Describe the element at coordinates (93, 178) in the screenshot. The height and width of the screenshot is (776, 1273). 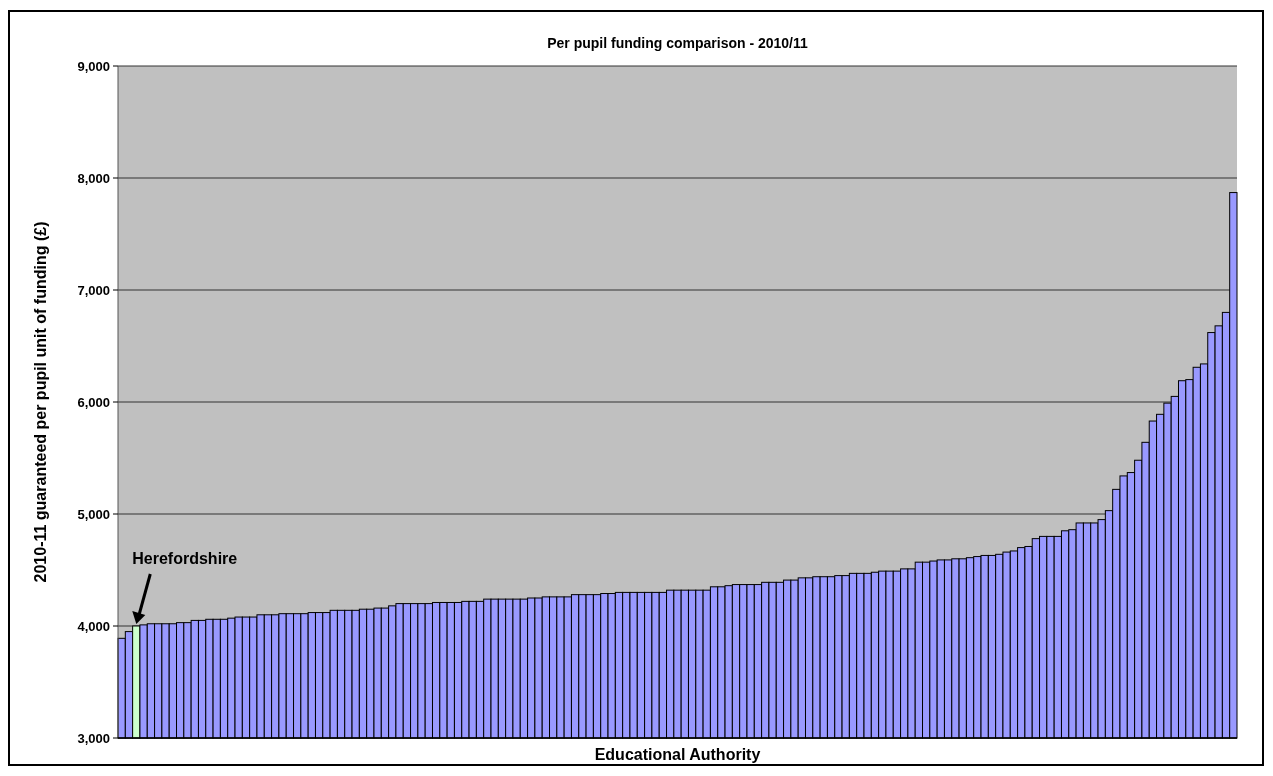
I see `y-tick-label: 8,000` at that location.